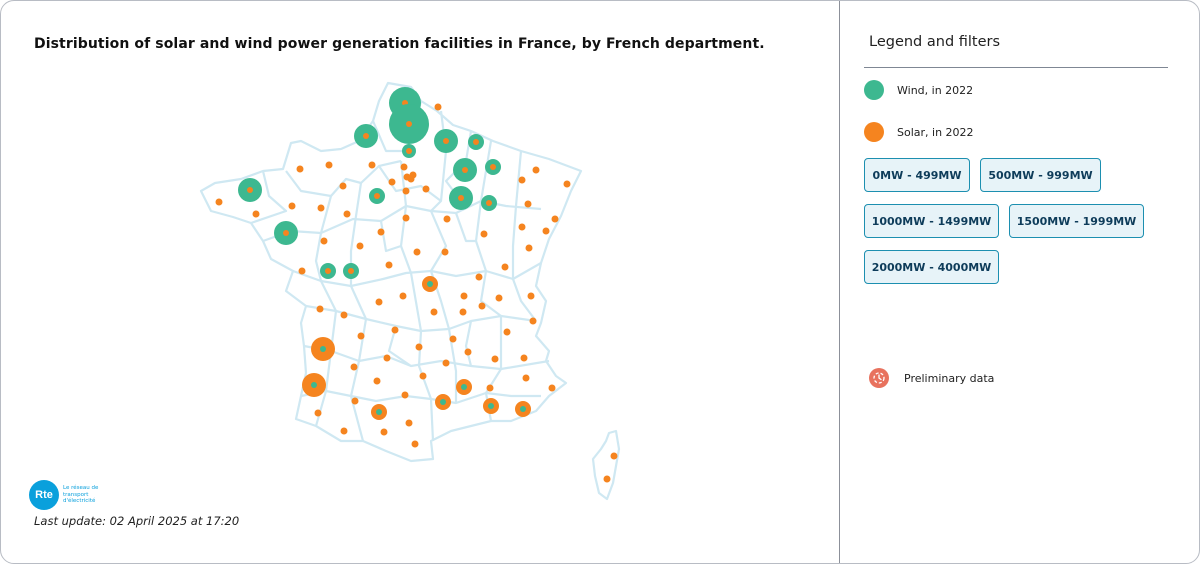 Image resolution: width=1200 pixels, height=564 pixels. What do you see at coordinates (1040, 175) in the screenshot?
I see `filter-500-999: 500MW - 999MW` at bounding box center [1040, 175].